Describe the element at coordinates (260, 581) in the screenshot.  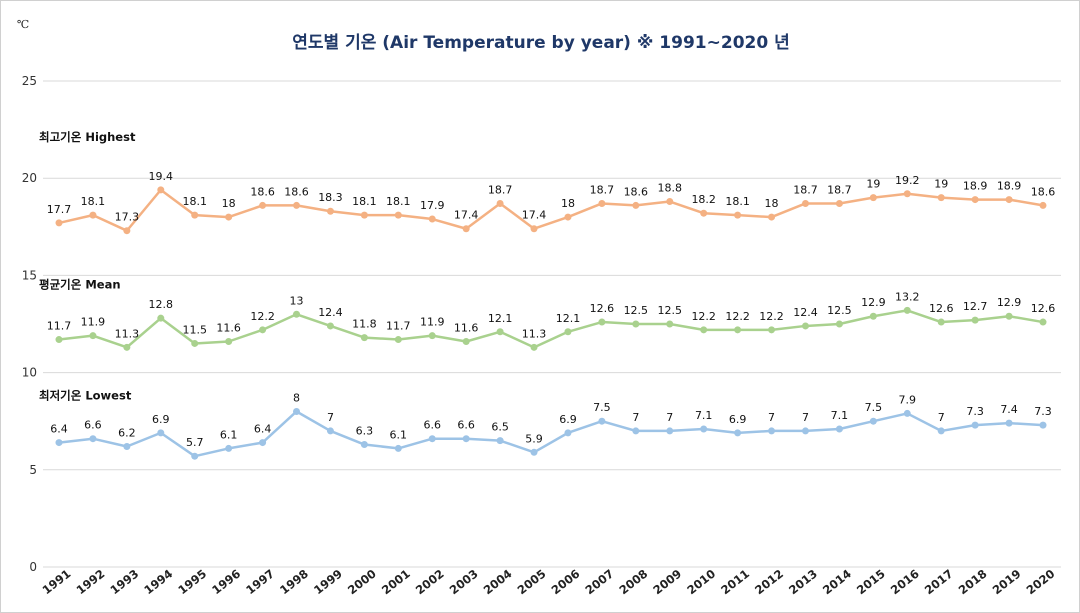
I see `x-tick-label: 1997` at that location.